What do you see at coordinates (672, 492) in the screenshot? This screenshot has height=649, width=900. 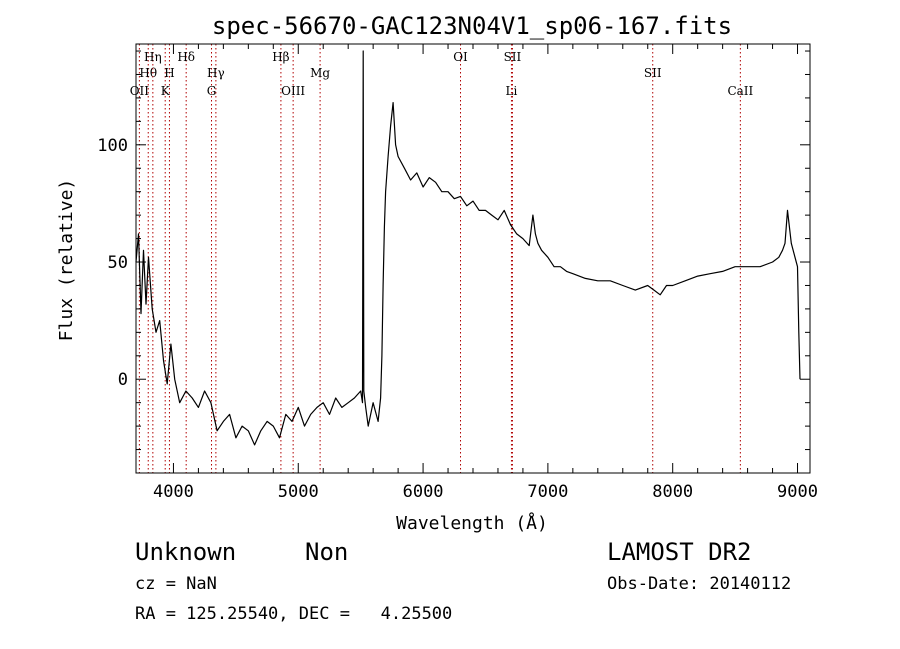 I see `x-tick-label: 8000` at bounding box center [672, 492].